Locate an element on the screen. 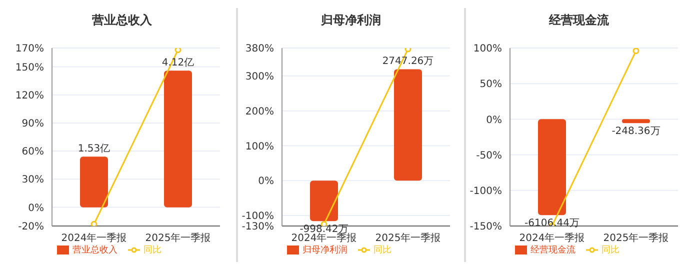 This screenshot has height=272, width=700. y-tick-label: -50% is located at coordinates (489, 156).